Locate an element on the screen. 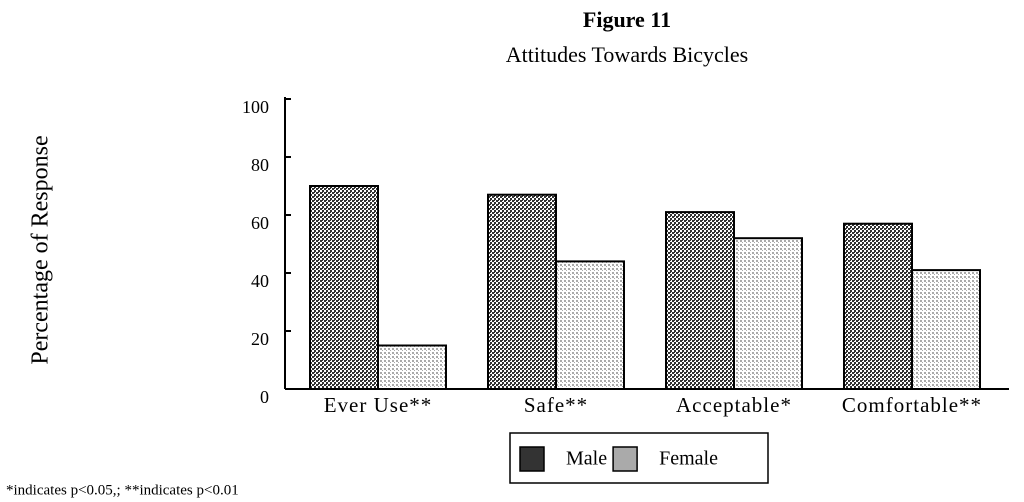  footnote: *indicates p<0.05,; **indicates p<0.01 is located at coordinates (122, 490).